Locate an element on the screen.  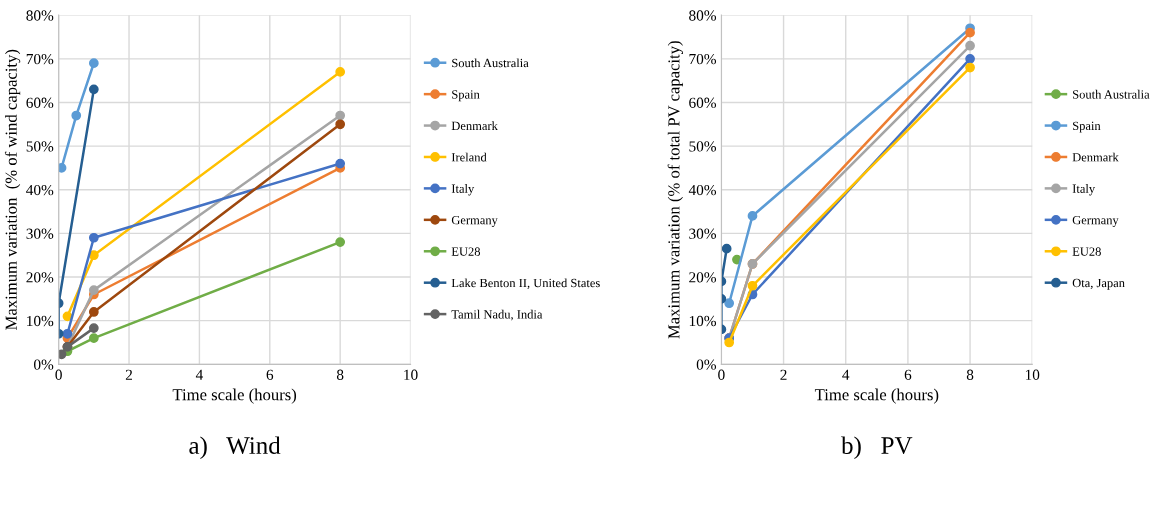
legend-label: Ireland is located at coordinates (469, 157).